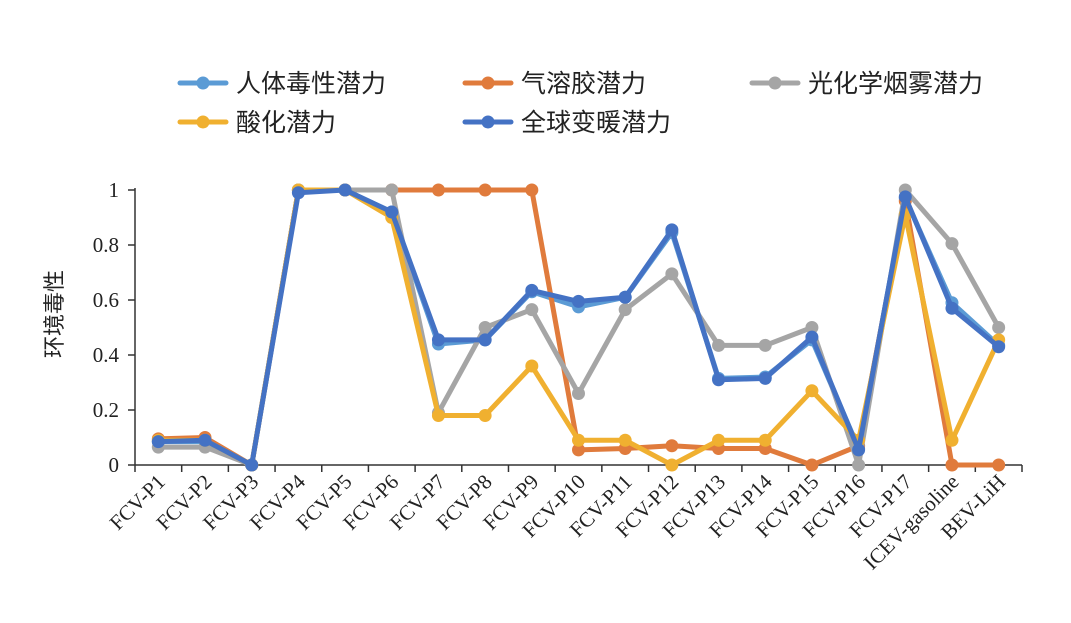  I want to click on y-axis-ticks: 0 0.2 0.4 0.6 0.8 1, so click(114, 327).